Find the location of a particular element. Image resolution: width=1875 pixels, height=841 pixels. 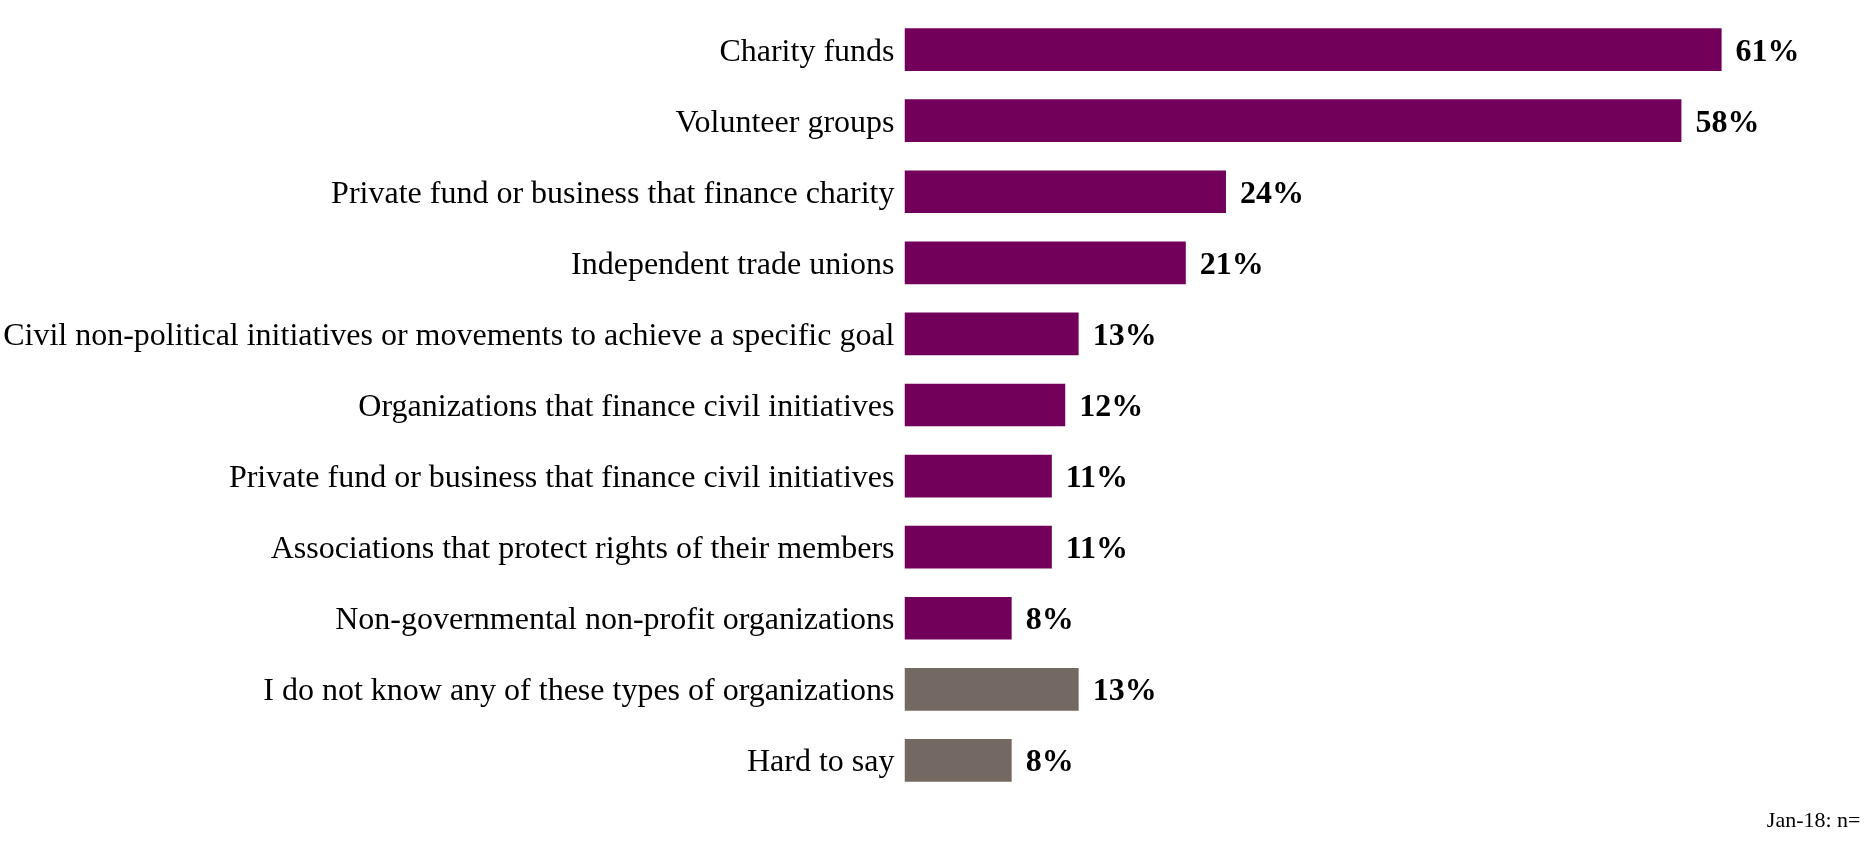

text: Jan-18: n= is located at coordinates (1813, 819).